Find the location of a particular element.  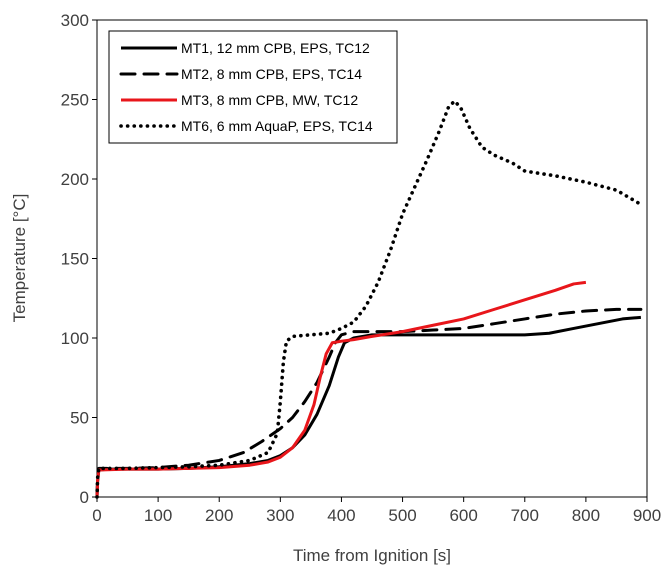

legend-label: MT1, 12 mm CPB, EPS, TC12 is located at coordinates (275, 48).